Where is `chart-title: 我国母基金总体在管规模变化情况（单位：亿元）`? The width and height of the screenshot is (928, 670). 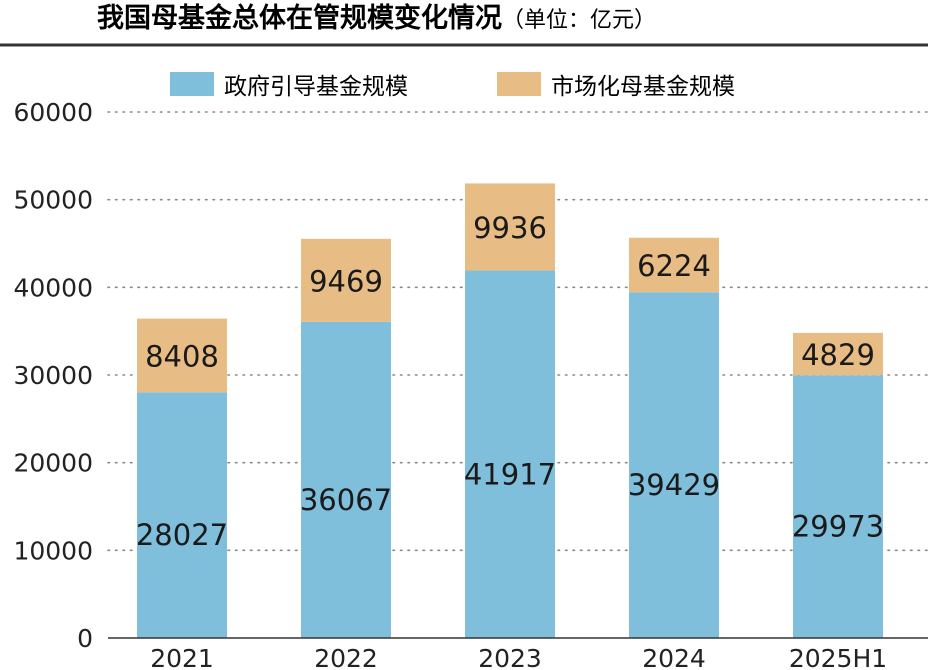
chart-title: 我国母基金总体在管规模变化情况（单位：亿元） is located at coordinates (376, 18).